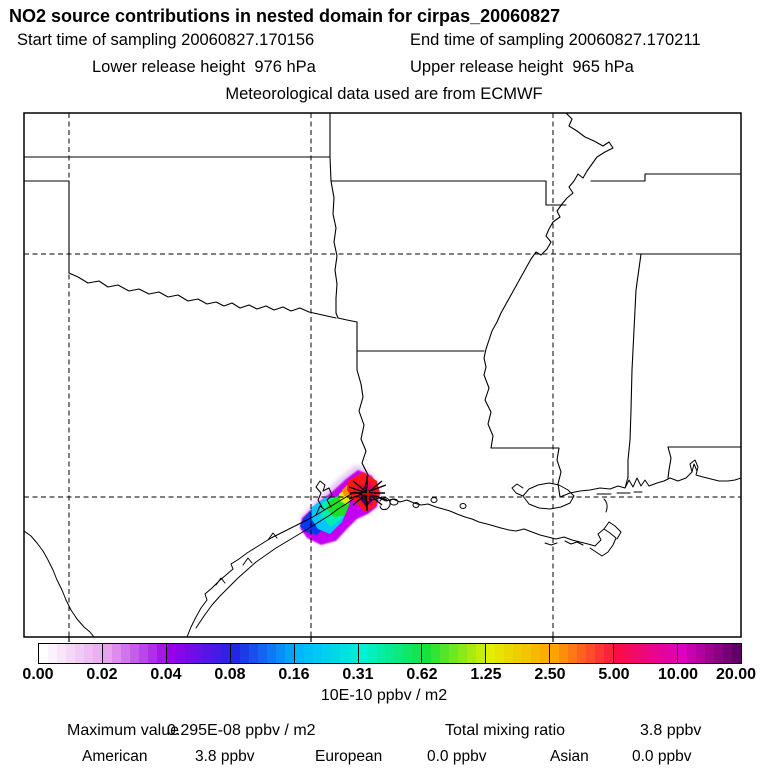 The height and width of the screenshot is (768, 768). I want to click on border-oklahoma-panhandle, so click(47, 227).